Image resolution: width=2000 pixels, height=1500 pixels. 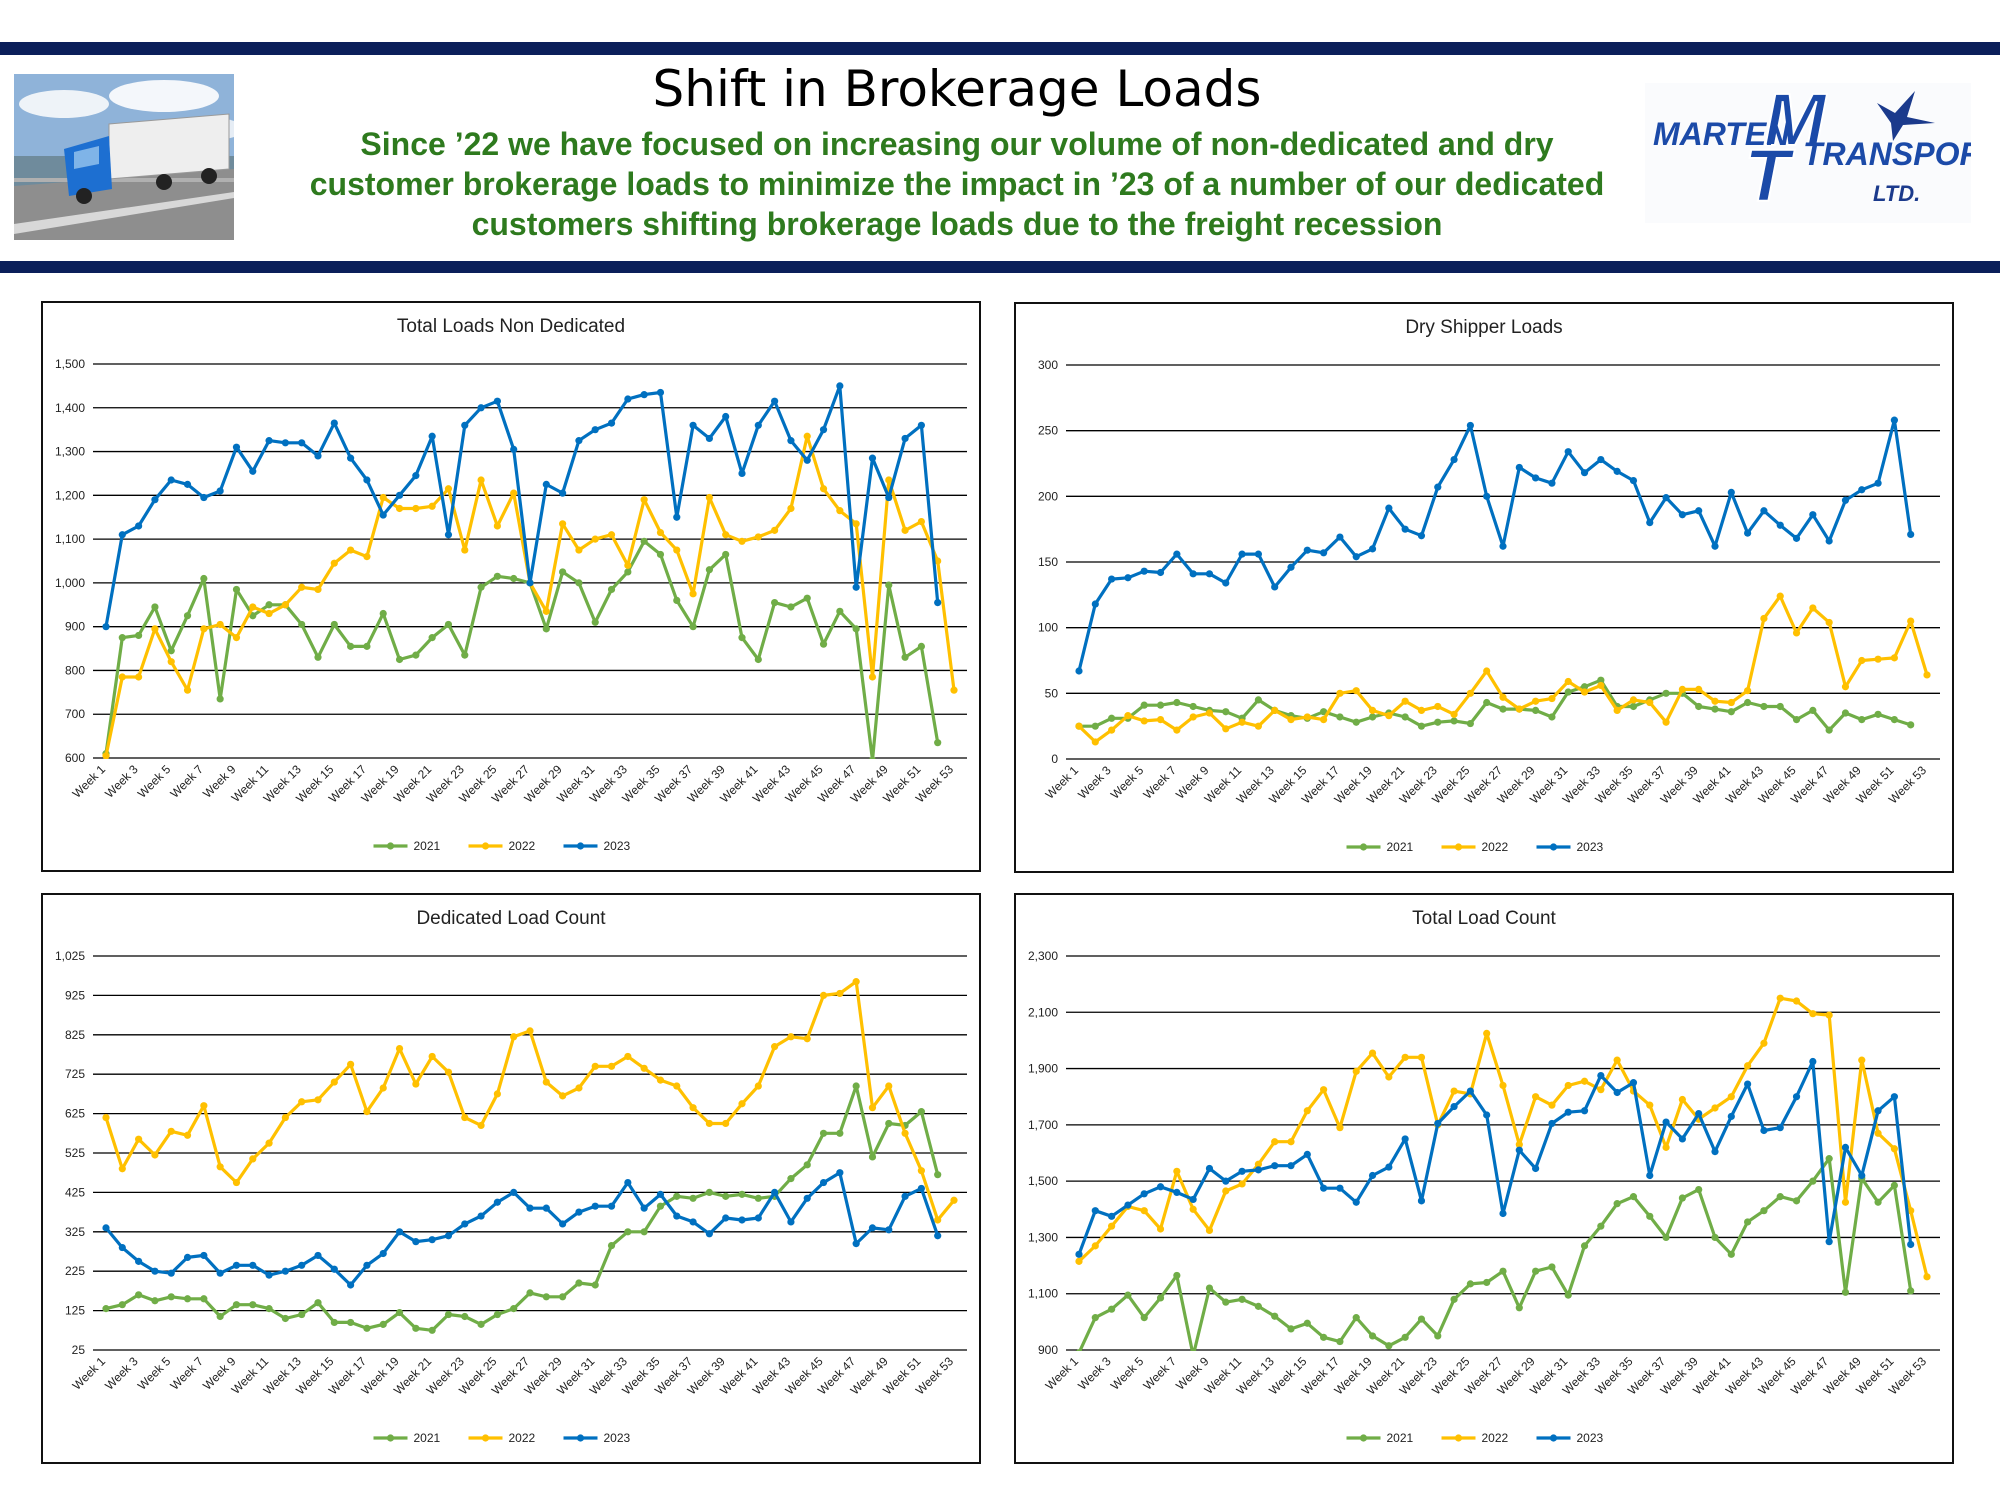 I want to click on y-tick-label: 1,025, so click(x=70, y=956).